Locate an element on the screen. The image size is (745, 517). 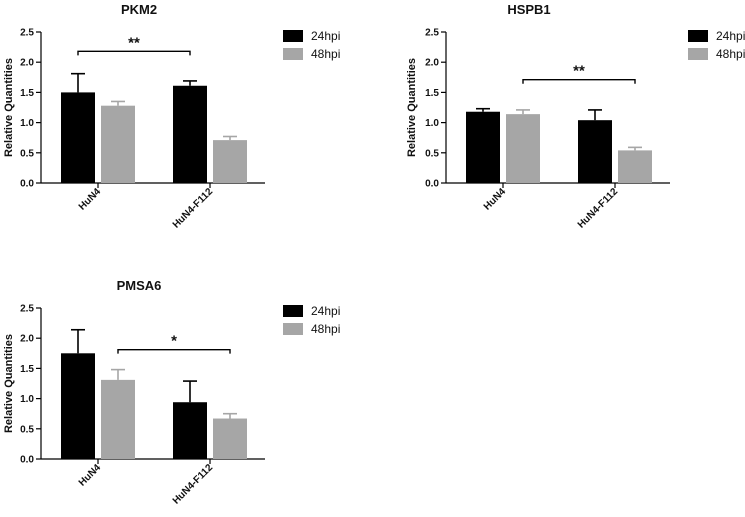
chart-title: PKM2 is located at coordinates (139, 9).